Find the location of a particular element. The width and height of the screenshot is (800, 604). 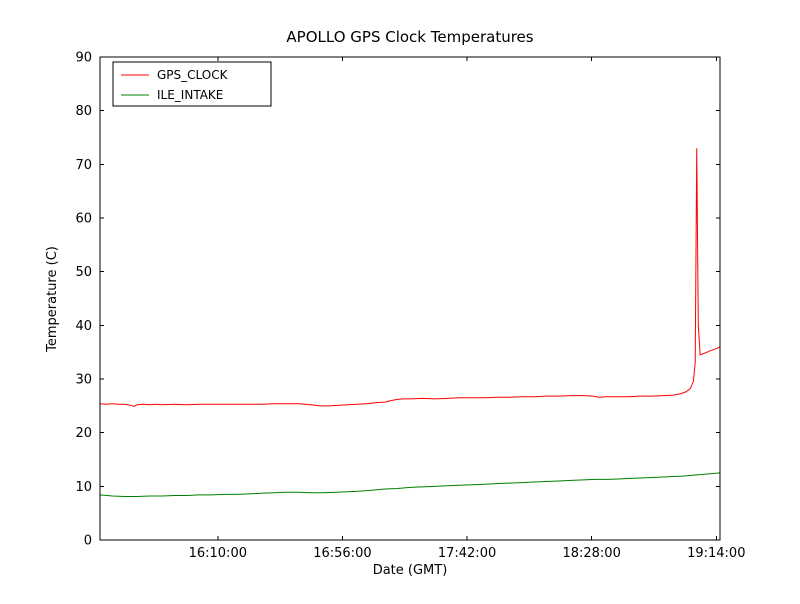

y-tick-label: 20 is located at coordinates (83, 433).